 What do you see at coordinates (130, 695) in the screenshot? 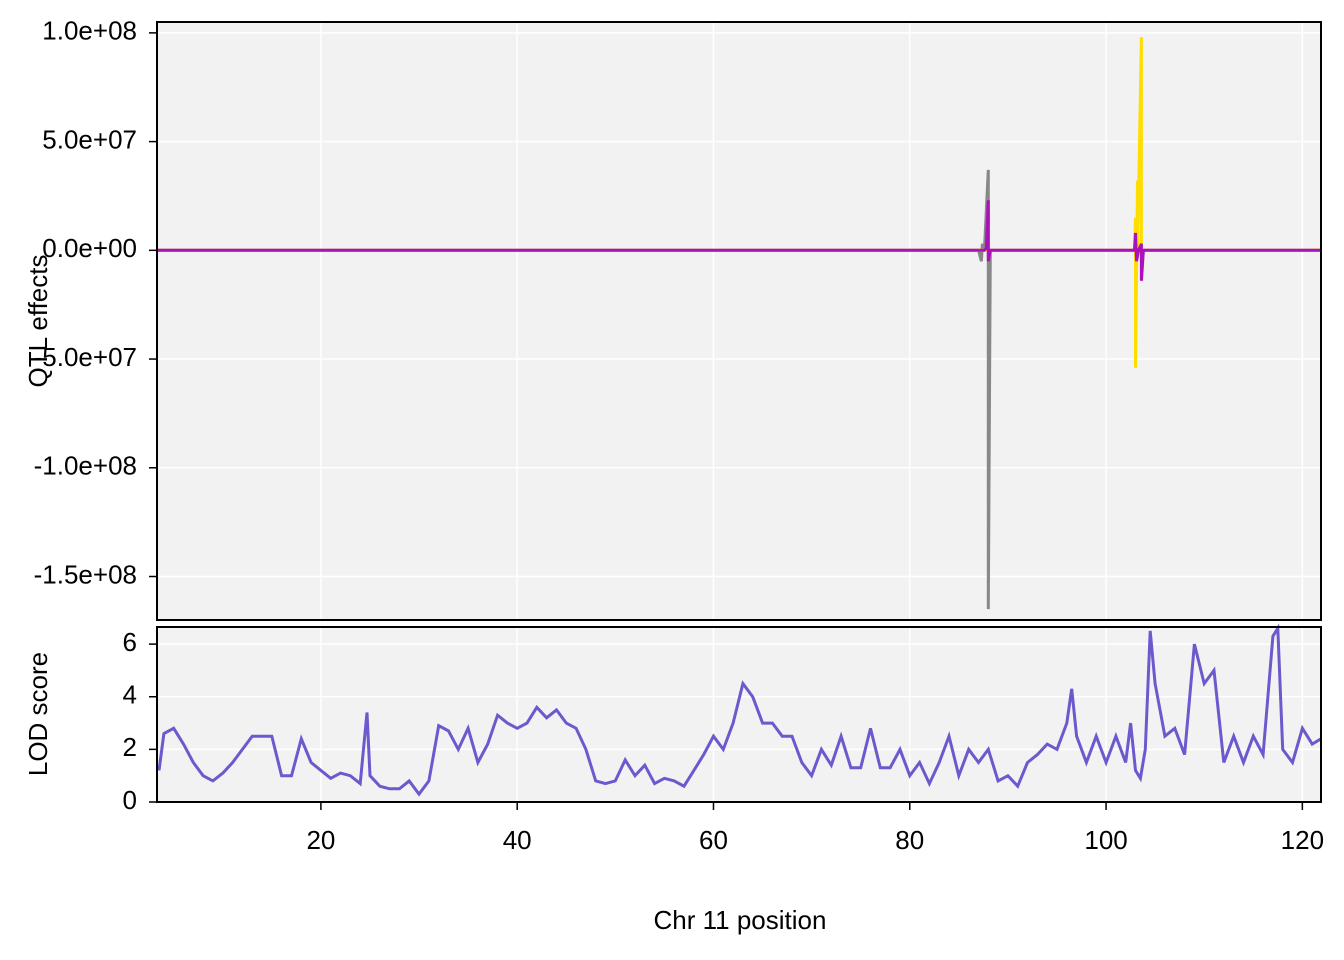
I see `y-tick-label: 4` at bounding box center [130, 695].